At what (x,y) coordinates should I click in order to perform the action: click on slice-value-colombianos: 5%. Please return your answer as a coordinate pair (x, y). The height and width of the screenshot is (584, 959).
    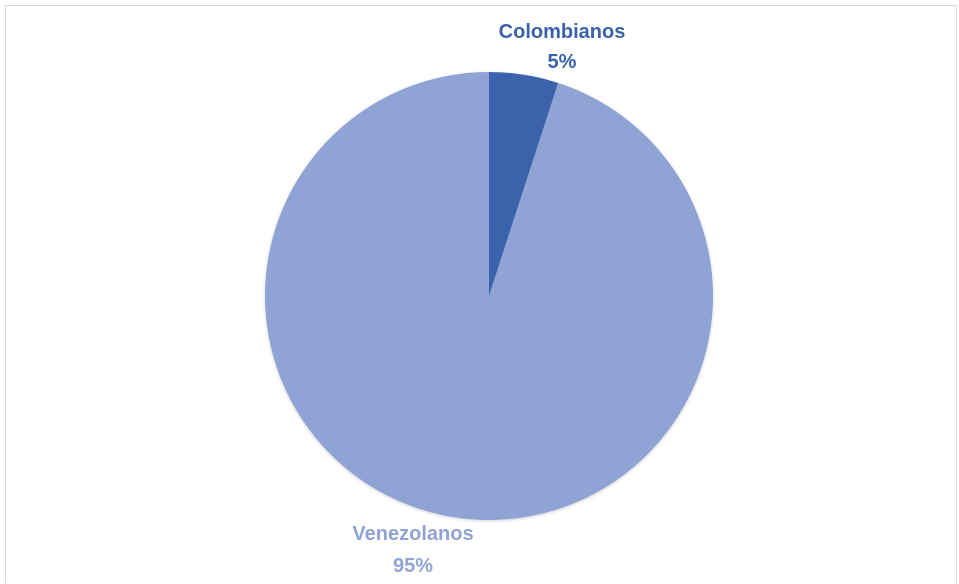
    Looking at the image, I should click on (562, 62).